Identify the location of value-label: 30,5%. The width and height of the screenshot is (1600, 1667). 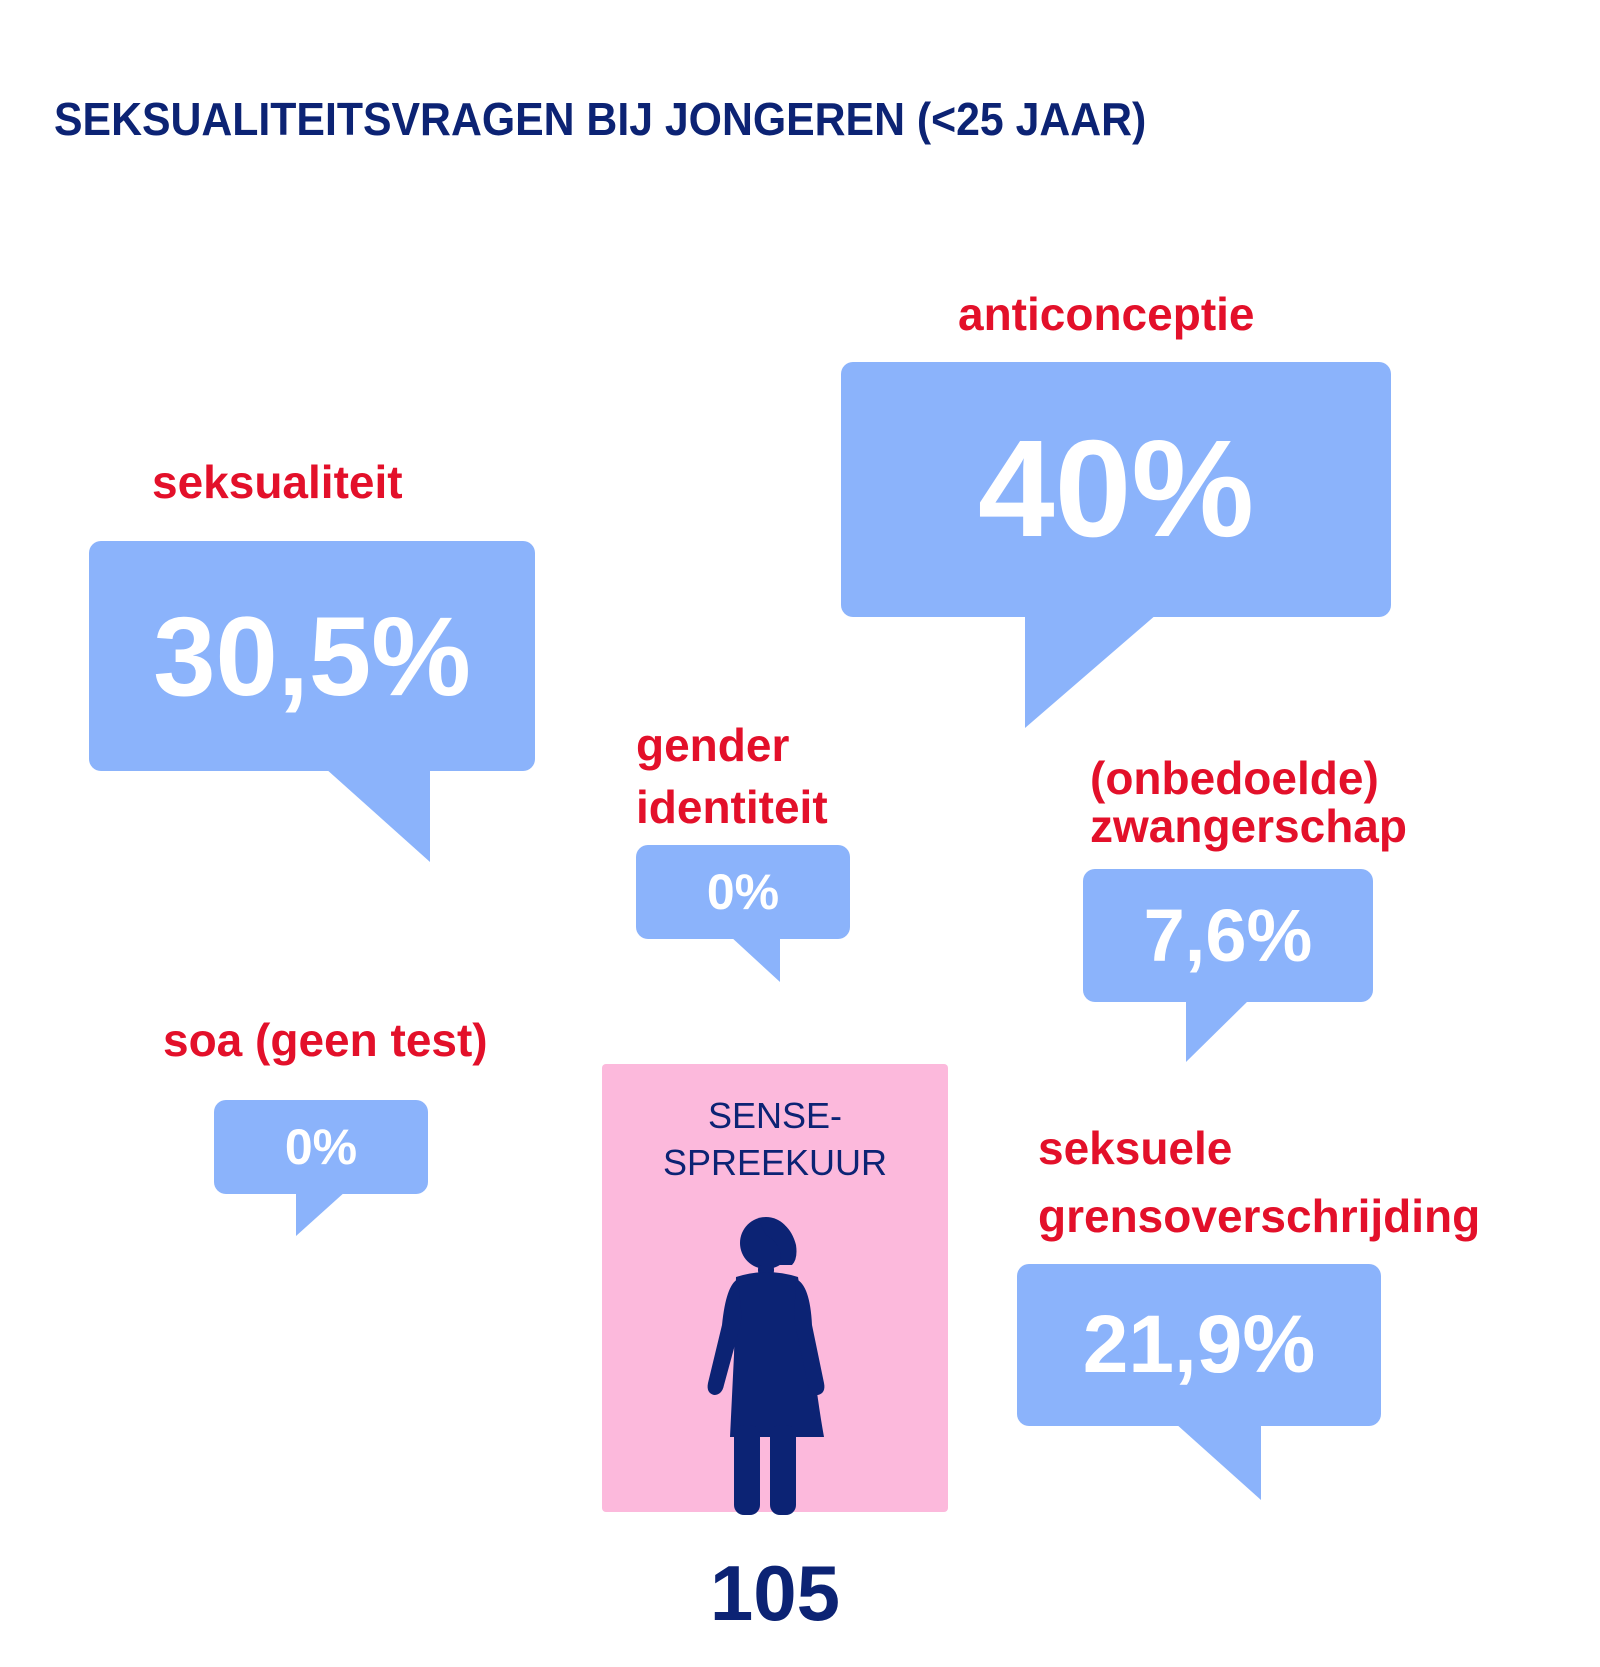
(312, 656).